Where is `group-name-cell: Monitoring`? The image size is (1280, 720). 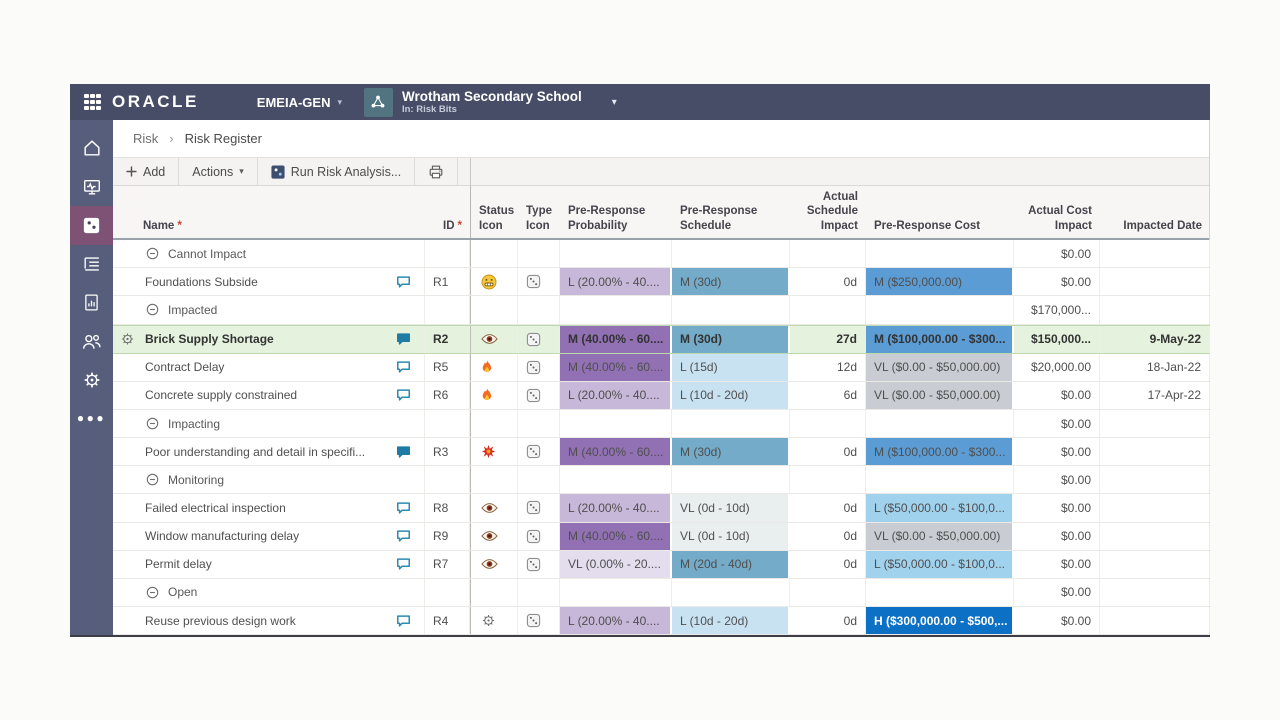 group-name-cell: Monitoring is located at coordinates (269, 480).